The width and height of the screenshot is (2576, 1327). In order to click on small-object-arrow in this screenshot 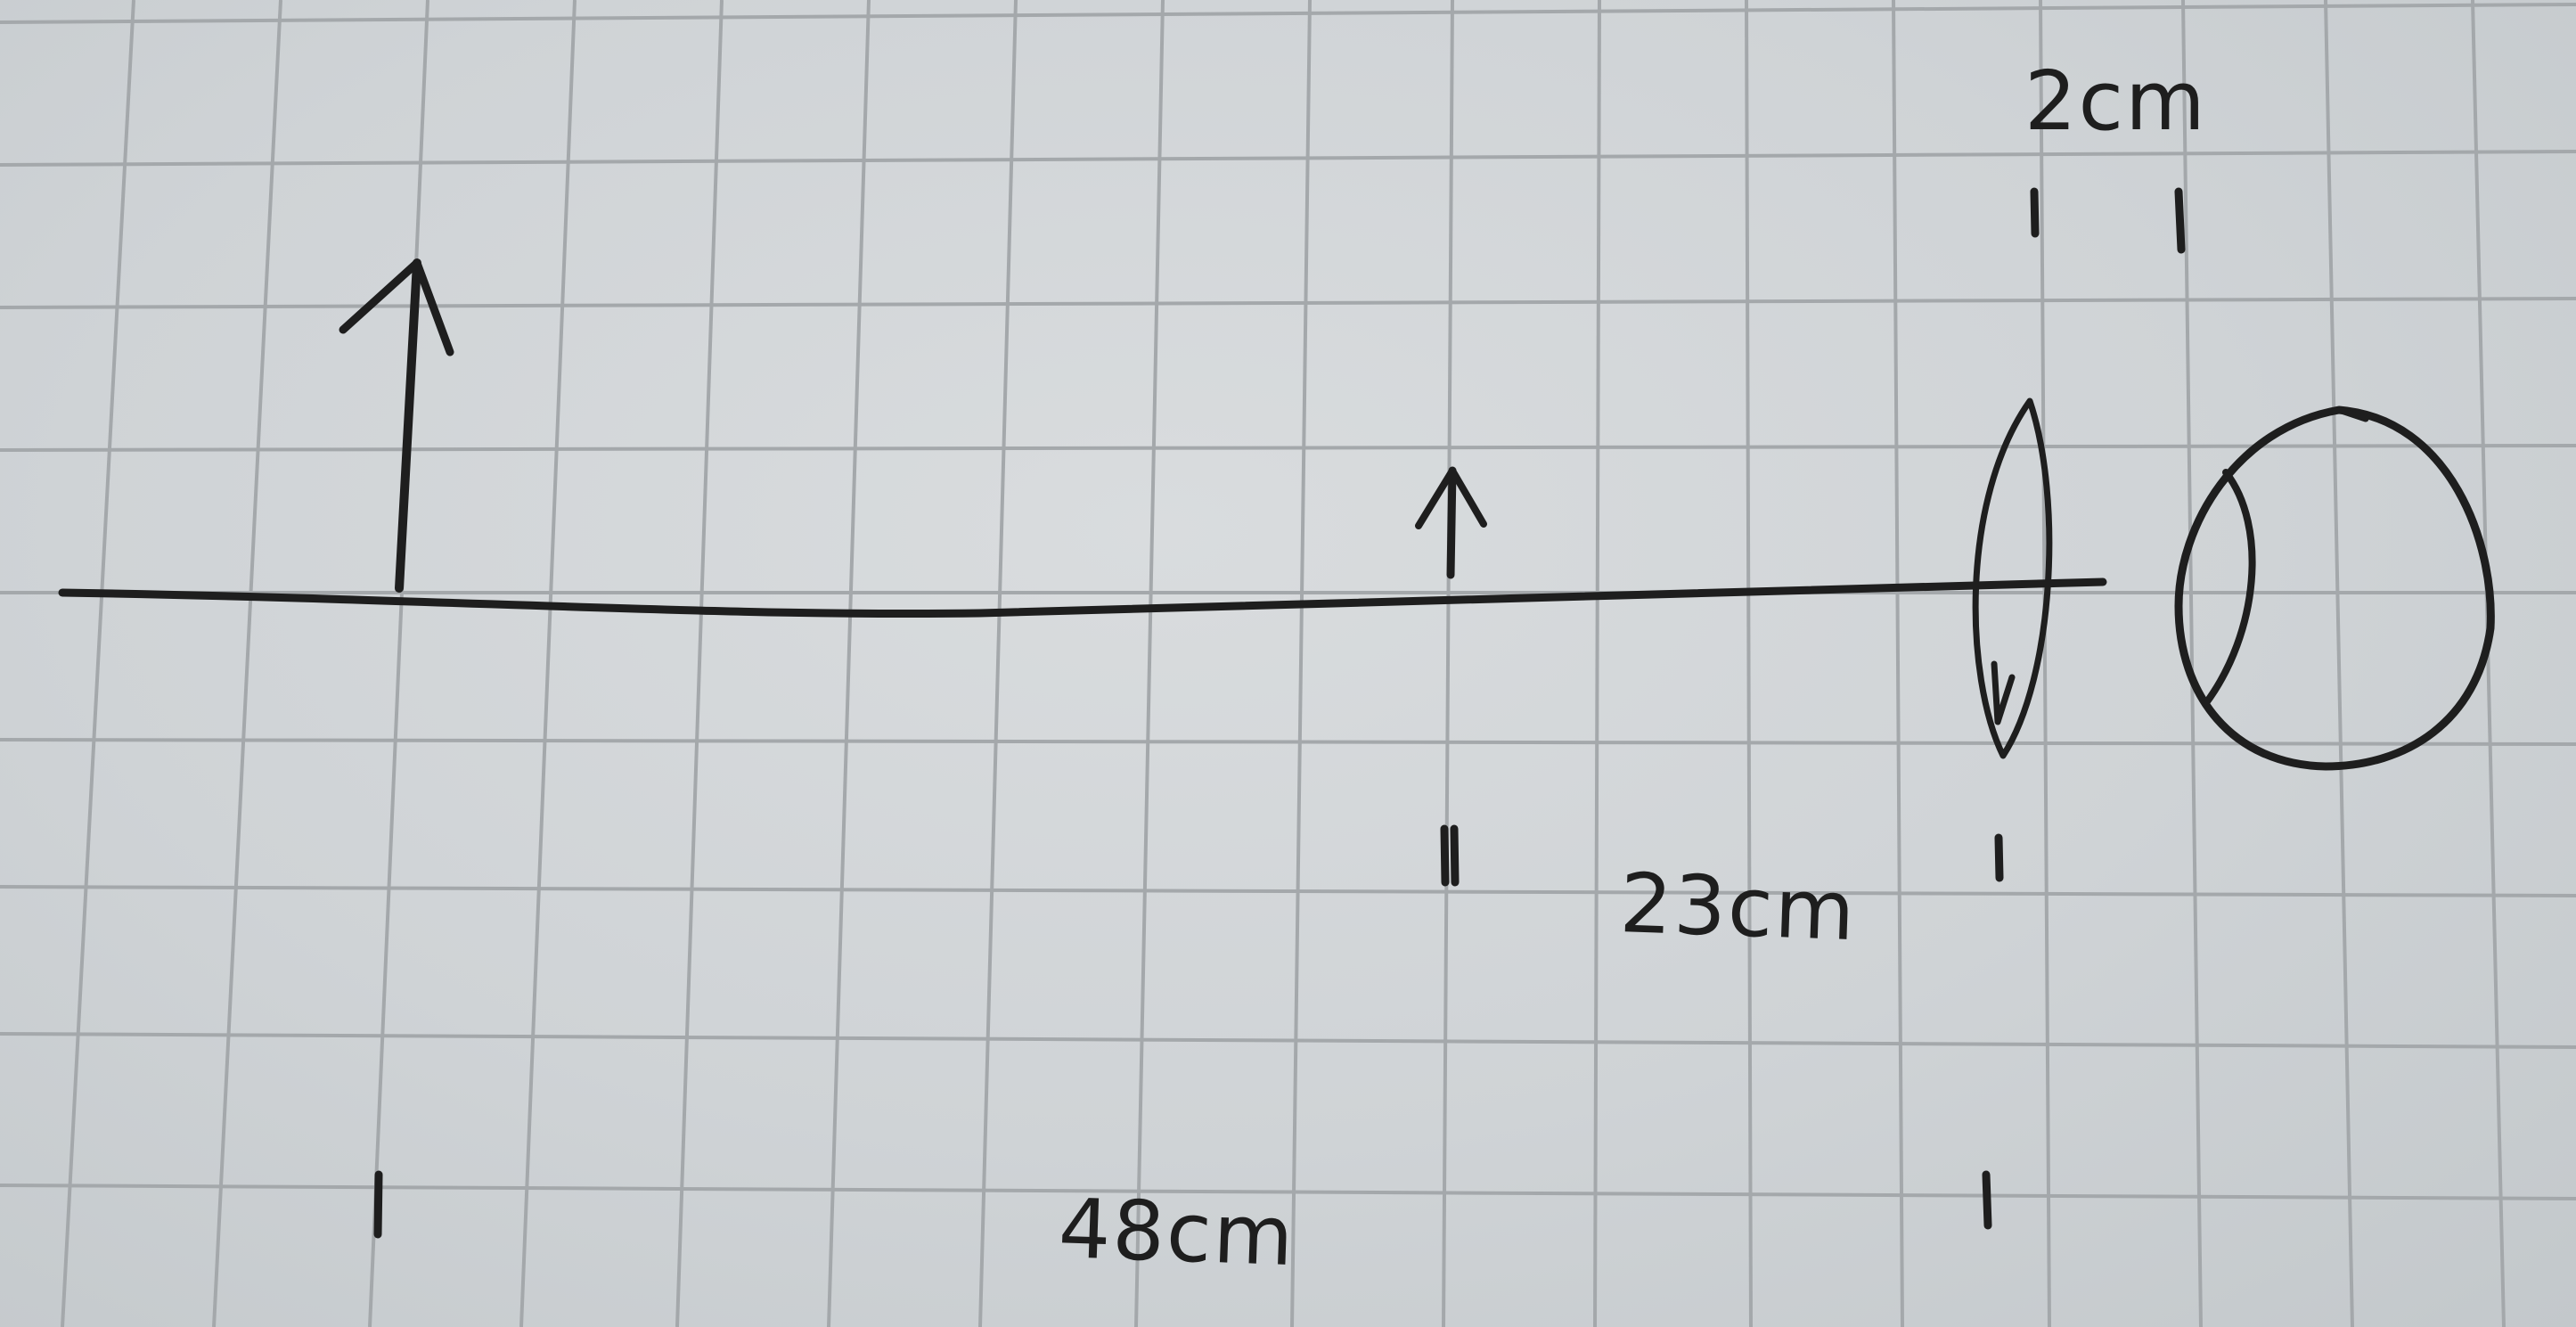, I will do `click(1451, 522)`.